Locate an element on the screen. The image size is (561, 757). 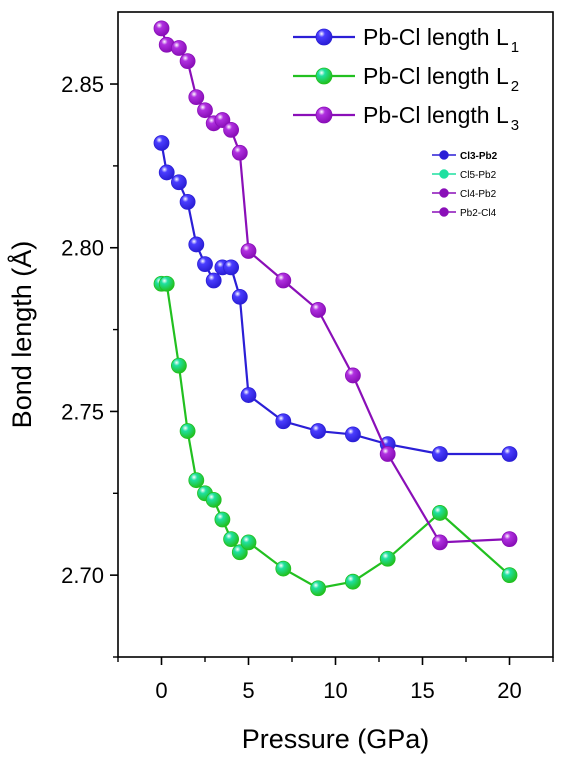
x-tick-label: 15 is located at coordinates (422, 690).